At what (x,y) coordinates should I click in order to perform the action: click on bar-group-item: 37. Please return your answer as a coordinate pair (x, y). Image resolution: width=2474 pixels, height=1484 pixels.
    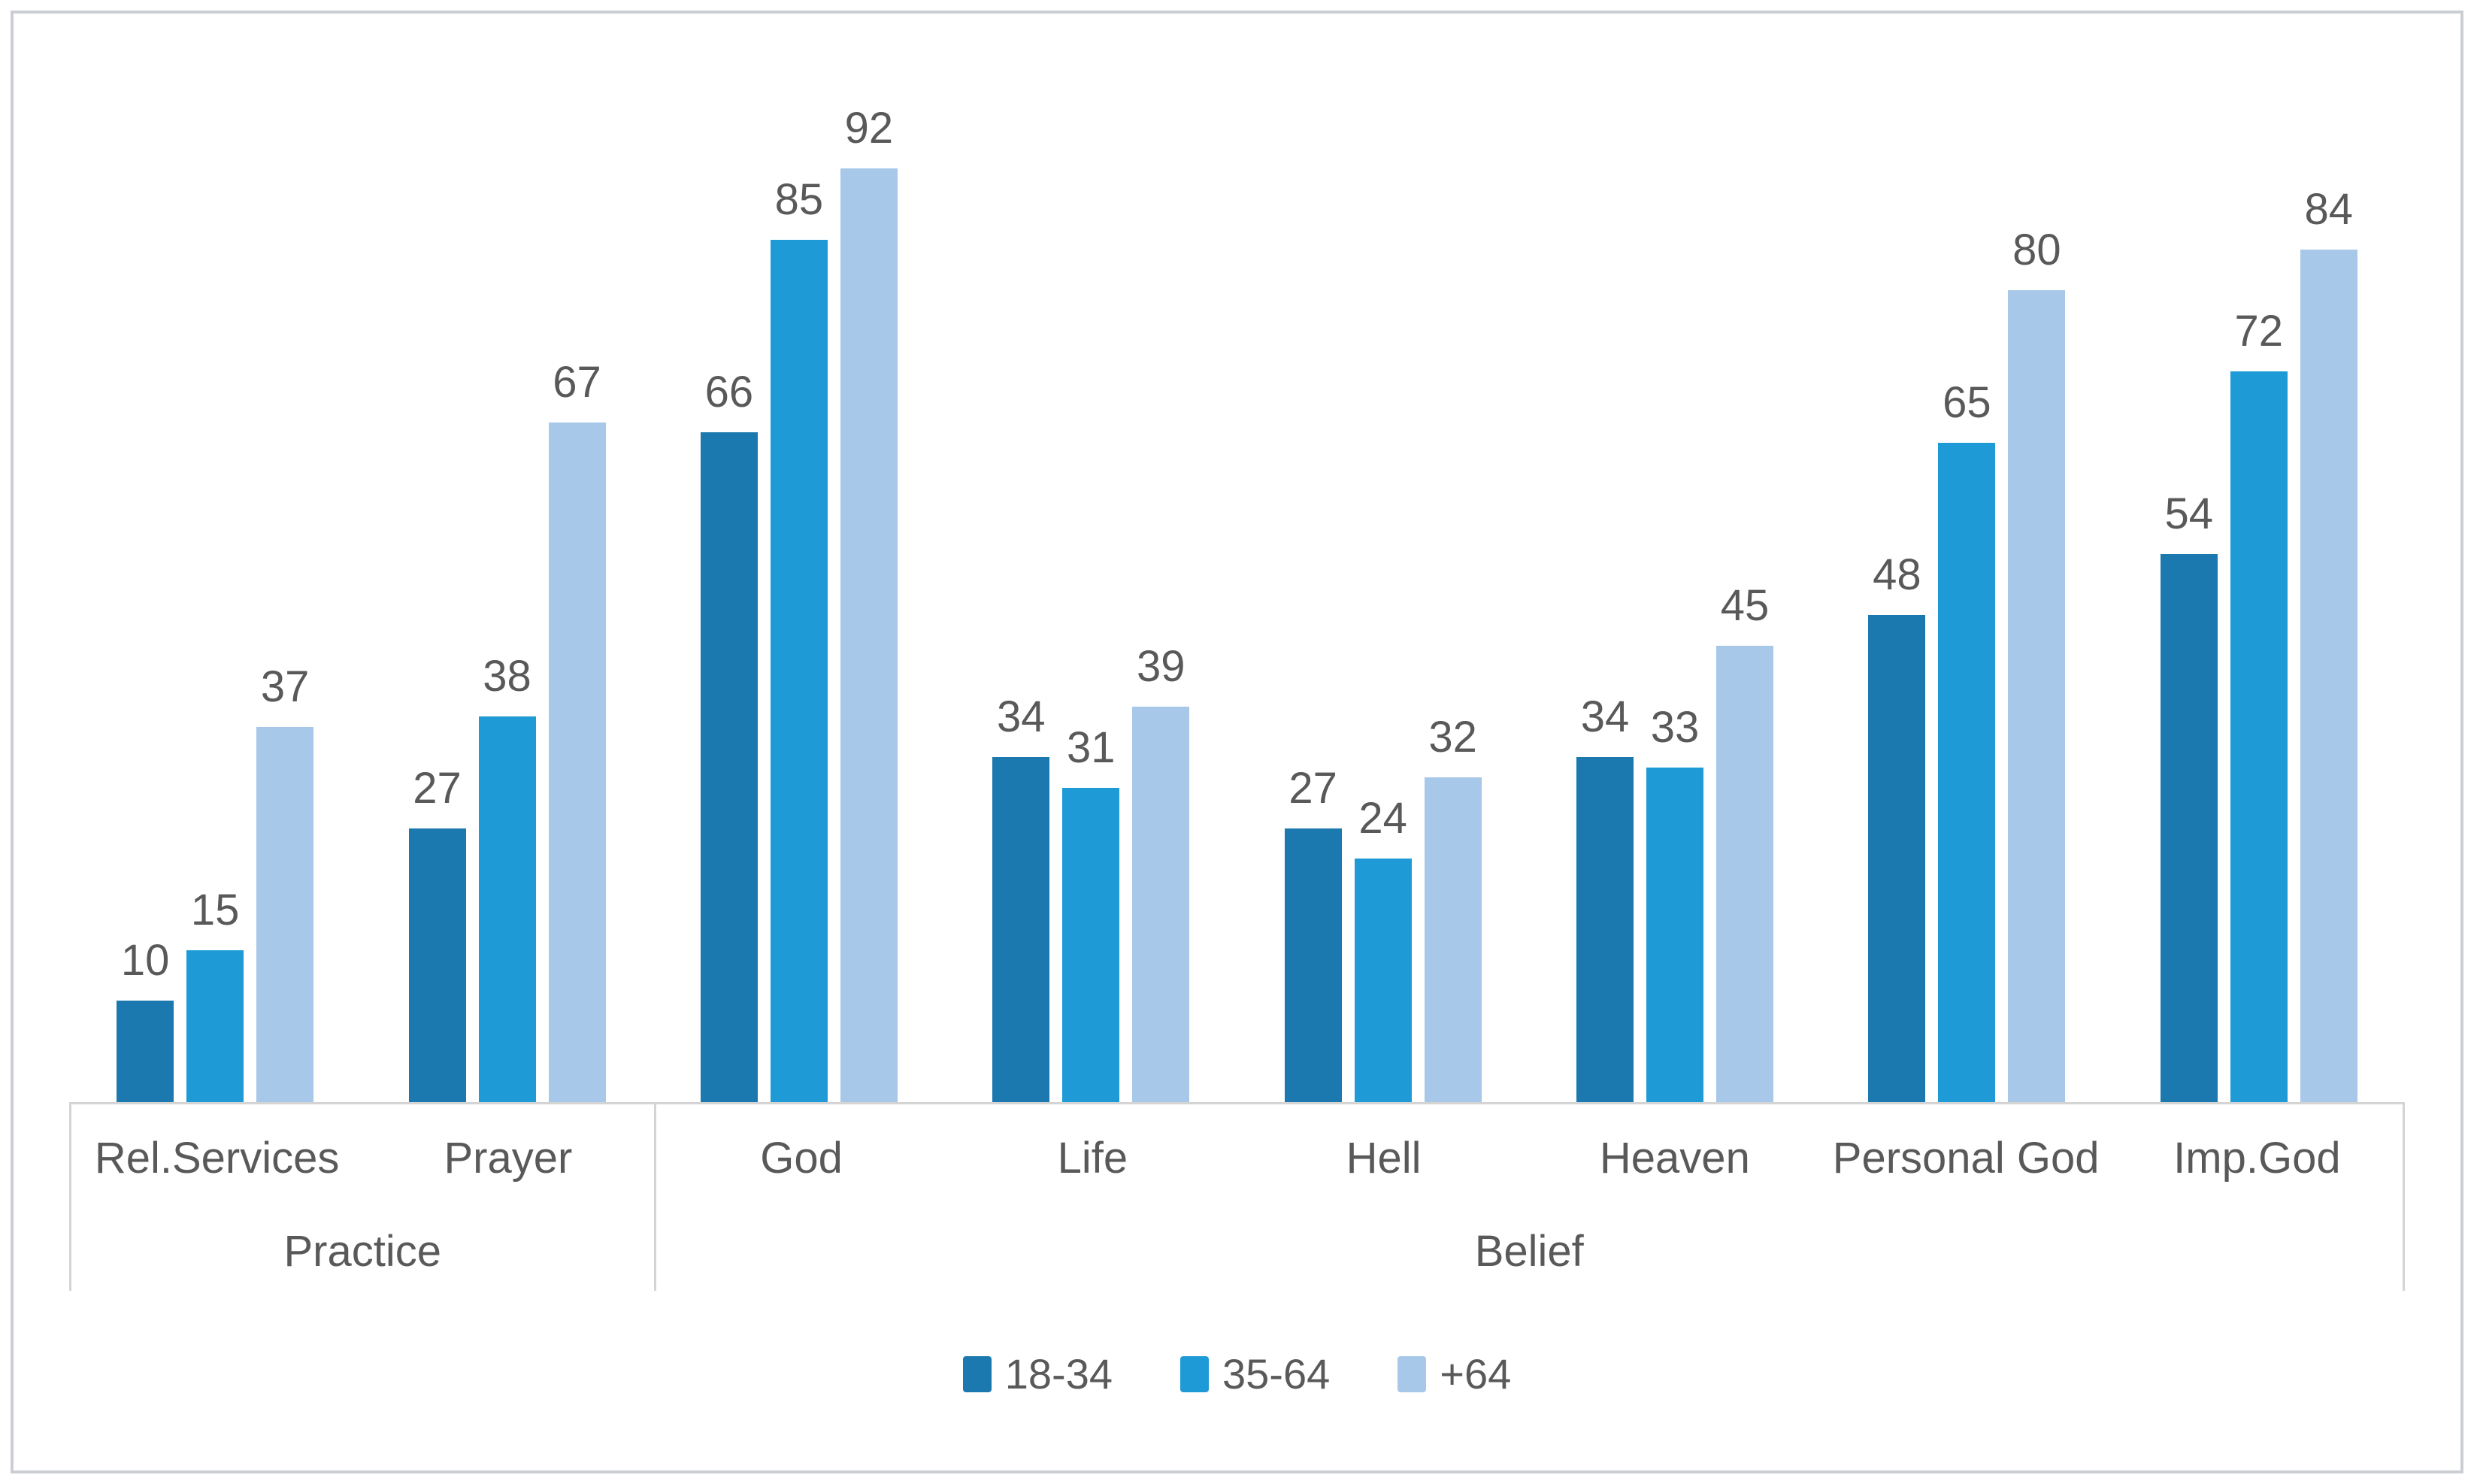
    Looking at the image, I should click on (285, 882).